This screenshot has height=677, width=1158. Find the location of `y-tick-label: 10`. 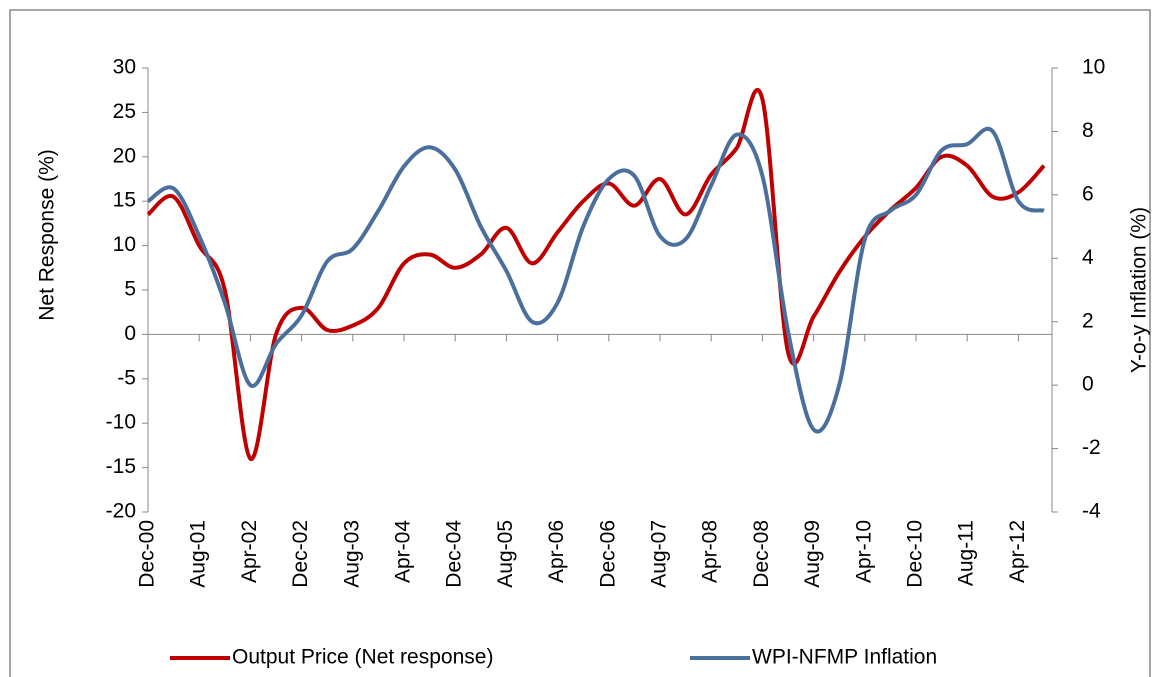

y-tick-label: 10 is located at coordinates (124, 244).